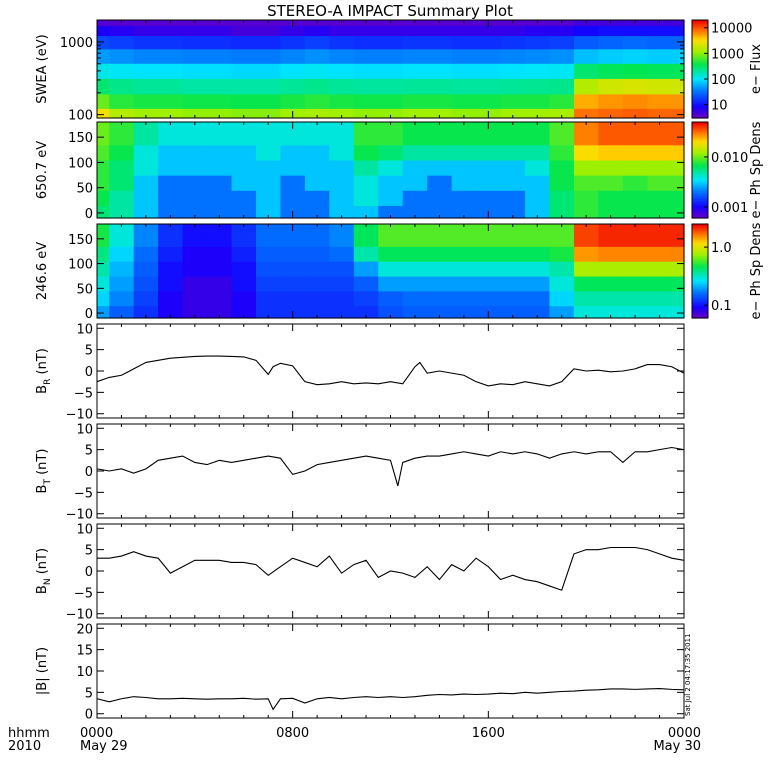 The image size is (780, 784). I want to click on x-tick-label: 0000, so click(684, 733).